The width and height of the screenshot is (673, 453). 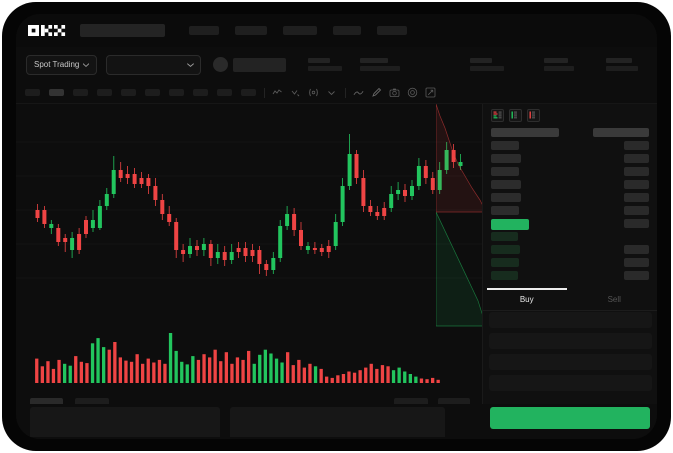 What do you see at coordinates (525, 132) in the screenshot?
I see `orderbook-col-price` at bounding box center [525, 132].